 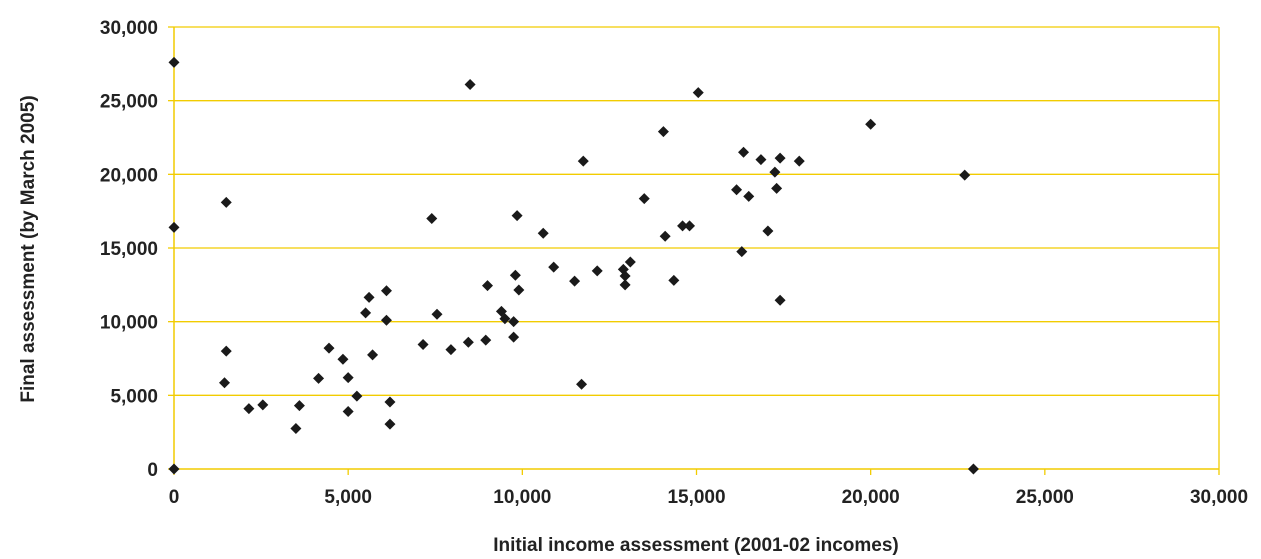 I want to click on y-tick-label-2: 10,000, so click(x=129, y=323).